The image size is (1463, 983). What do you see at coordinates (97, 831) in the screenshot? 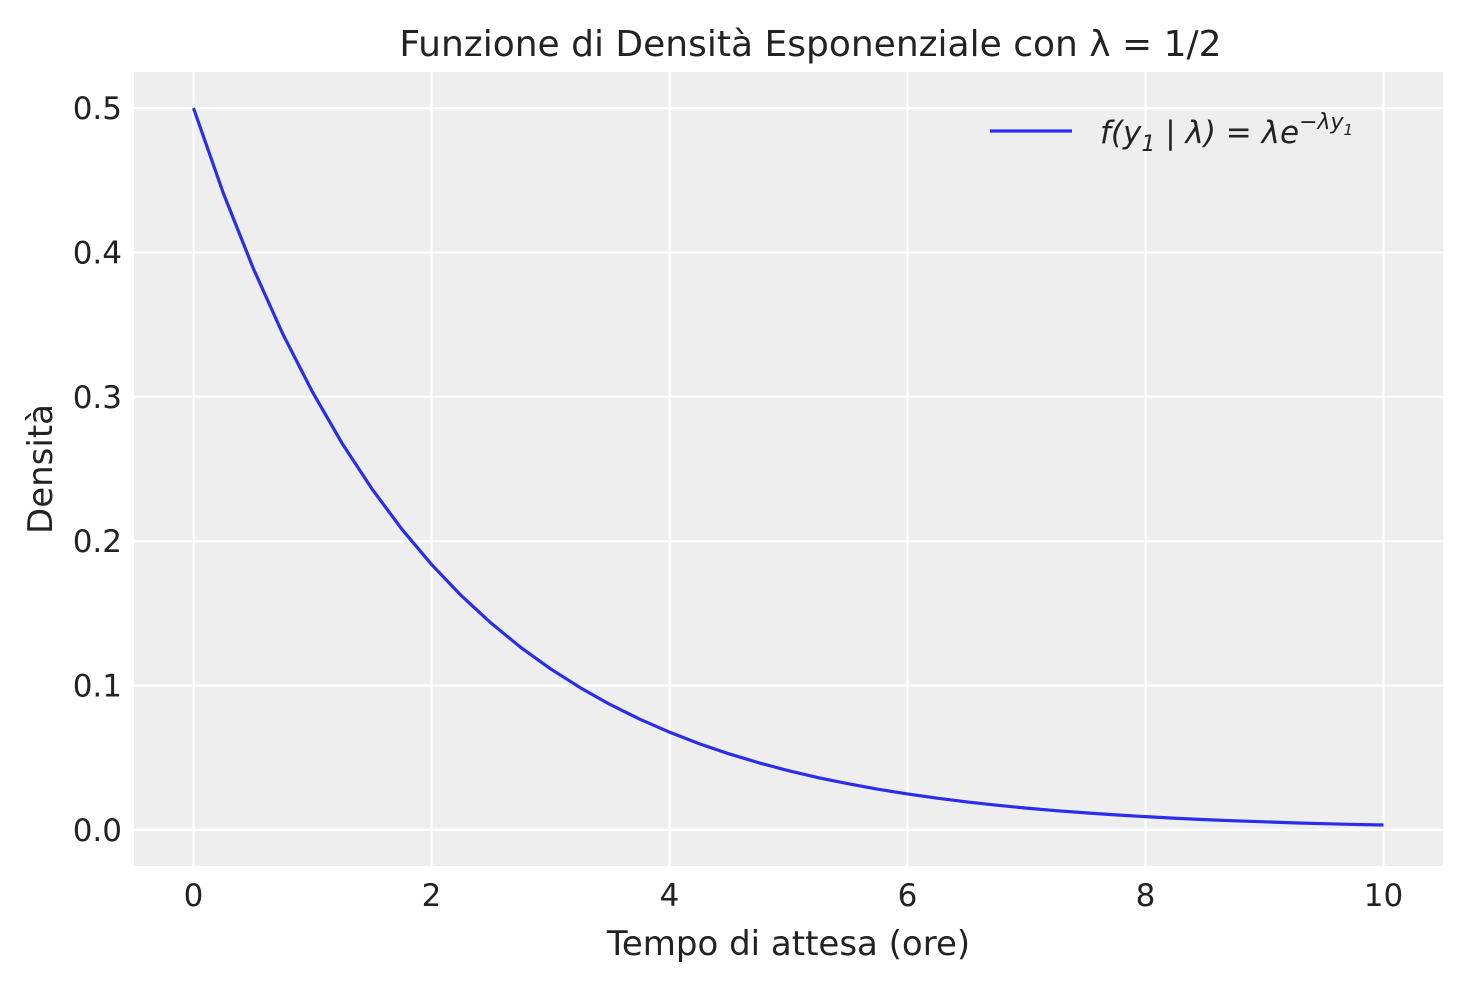
I see `y-tick-label: 0.0` at bounding box center [97, 831].